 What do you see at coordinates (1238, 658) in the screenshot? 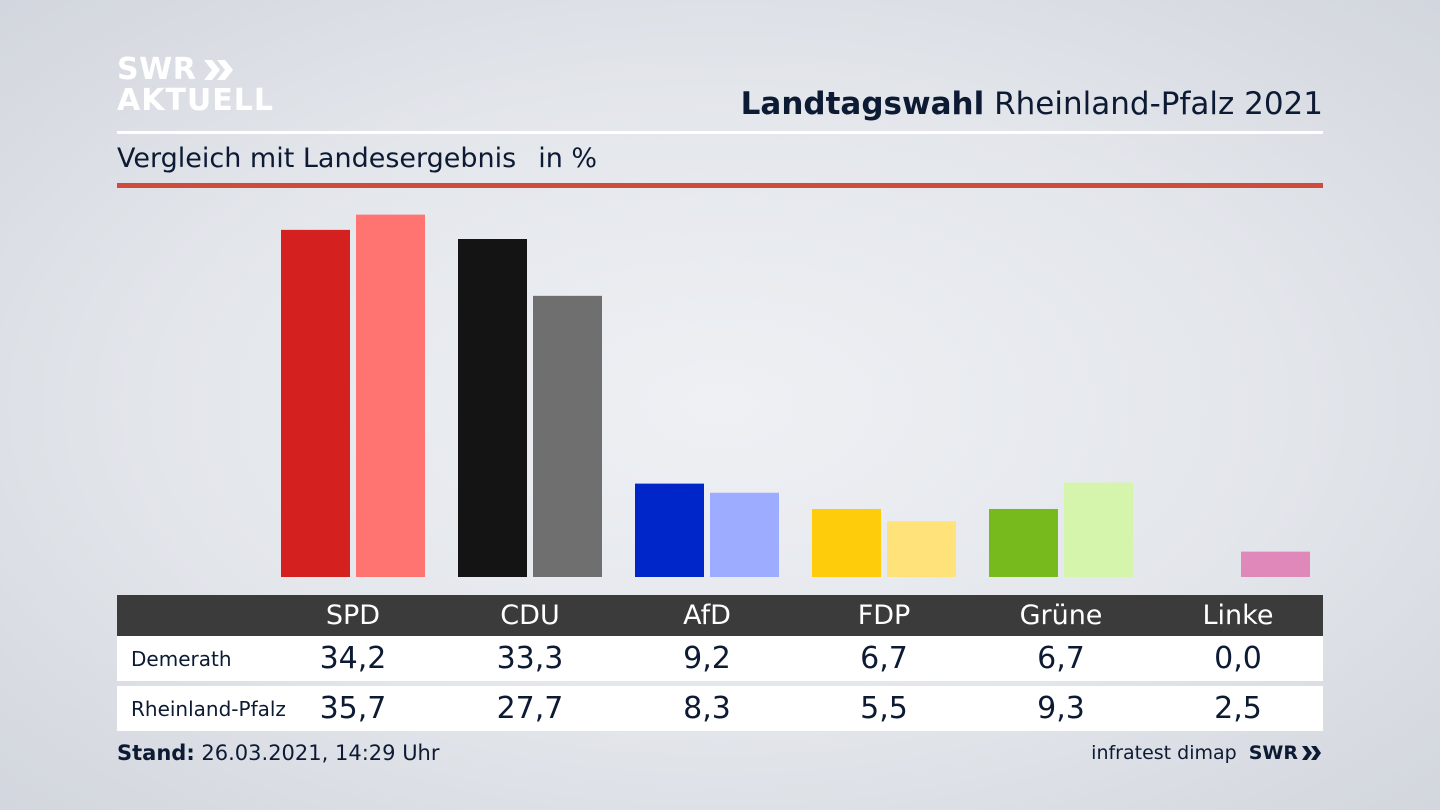
I see `value-cell: 0,0` at bounding box center [1238, 658].